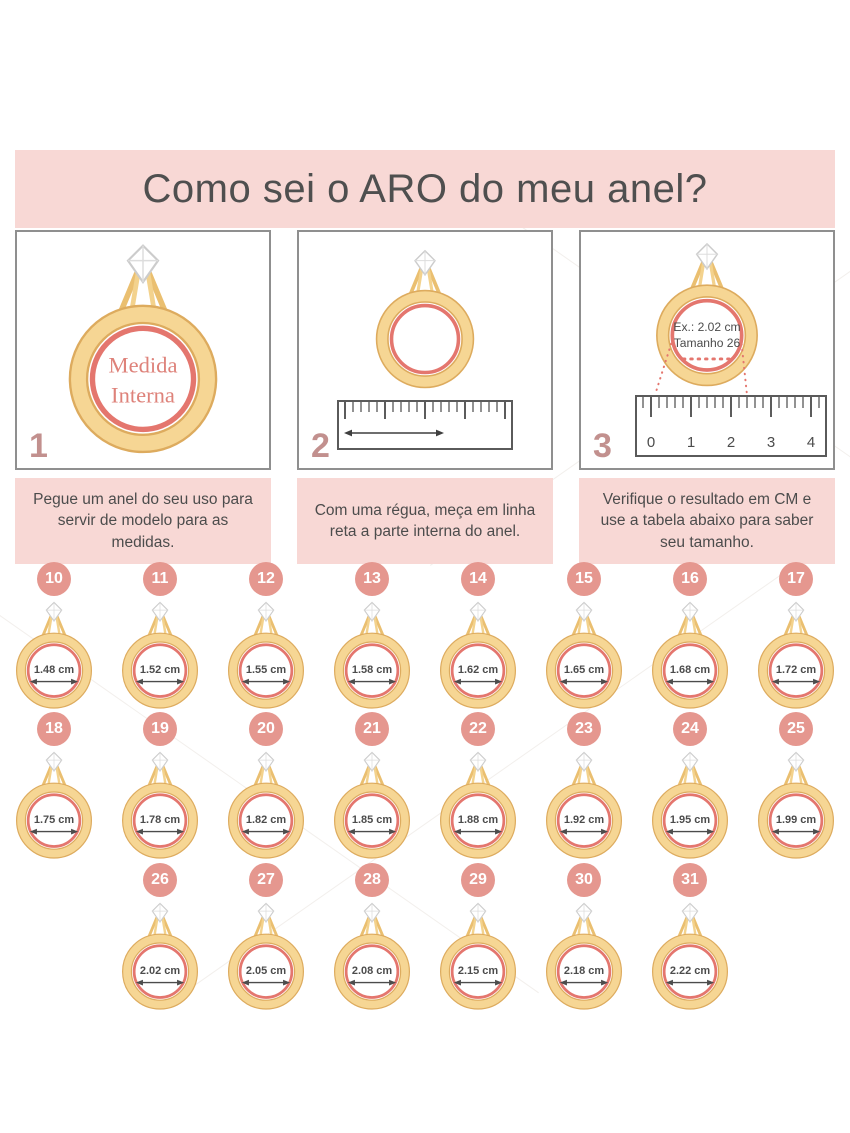 This screenshot has width=850, height=1133. I want to click on ring-size-item: 28 2.08 cm, so click(372, 937).